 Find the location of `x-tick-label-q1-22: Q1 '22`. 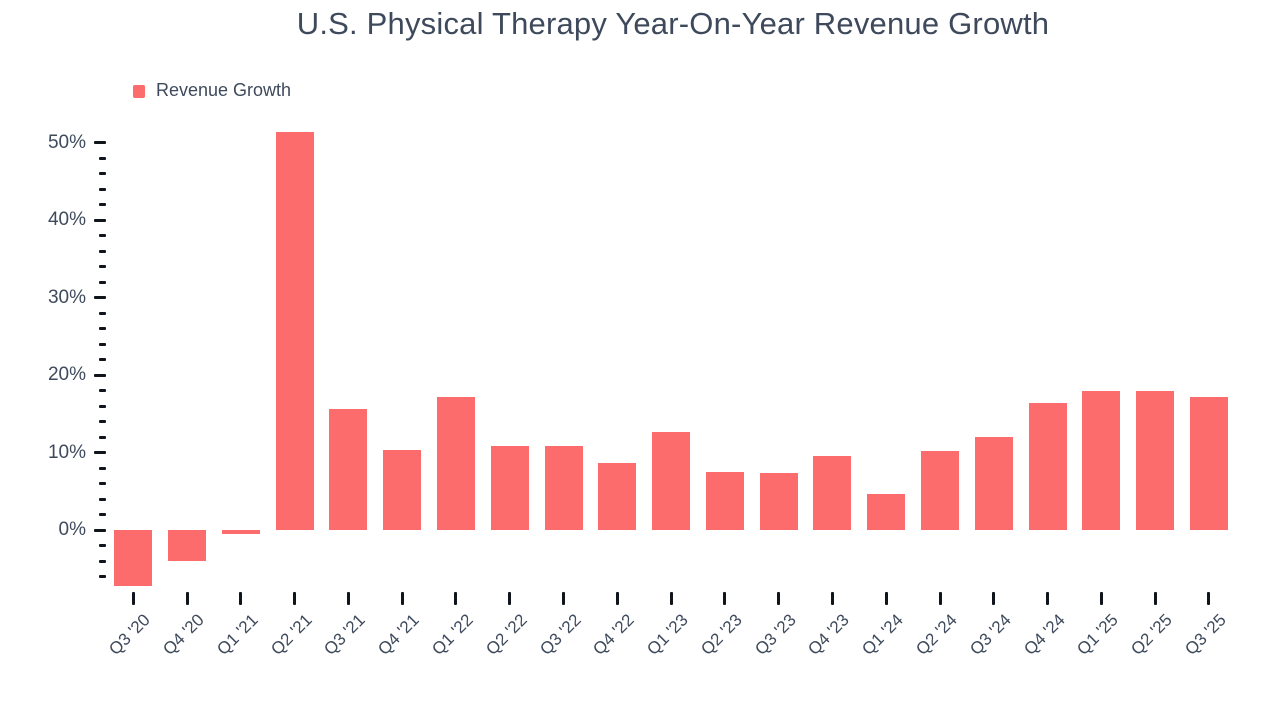

x-tick-label-q1-22: Q1 '22 is located at coordinates (452, 634).